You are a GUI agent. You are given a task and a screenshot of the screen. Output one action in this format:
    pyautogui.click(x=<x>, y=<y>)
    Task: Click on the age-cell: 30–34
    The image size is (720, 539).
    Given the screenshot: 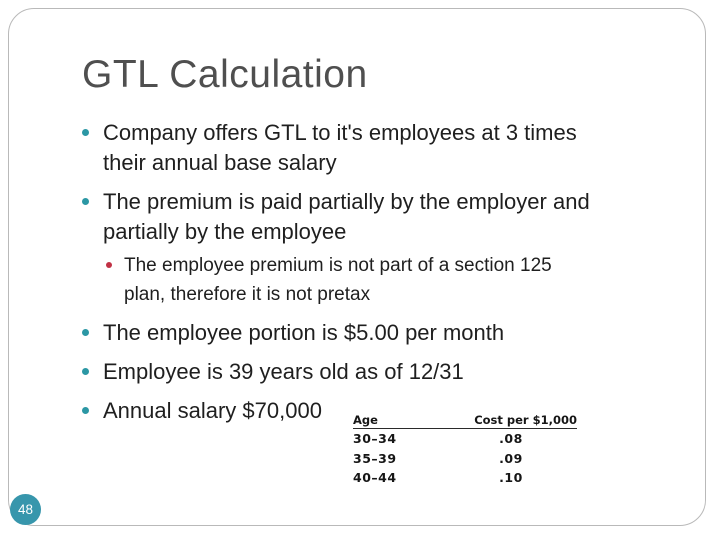 What is the action you would take?
    pyautogui.click(x=375, y=438)
    